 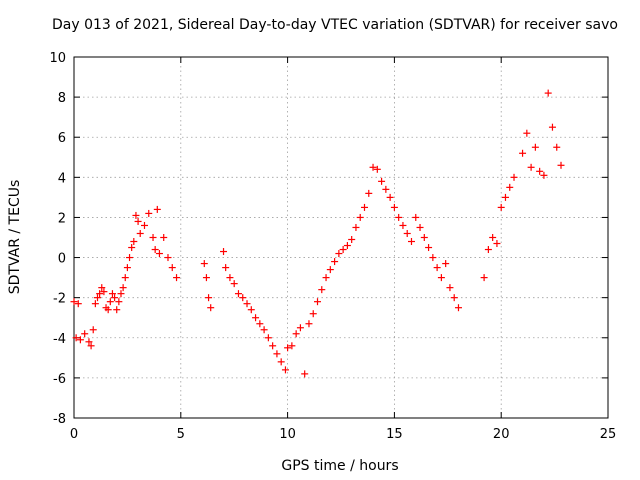 What do you see at coordinates (394, 434) in the screenshot?
I see `x-tick-label: 15` at bounding box center [394, 434].